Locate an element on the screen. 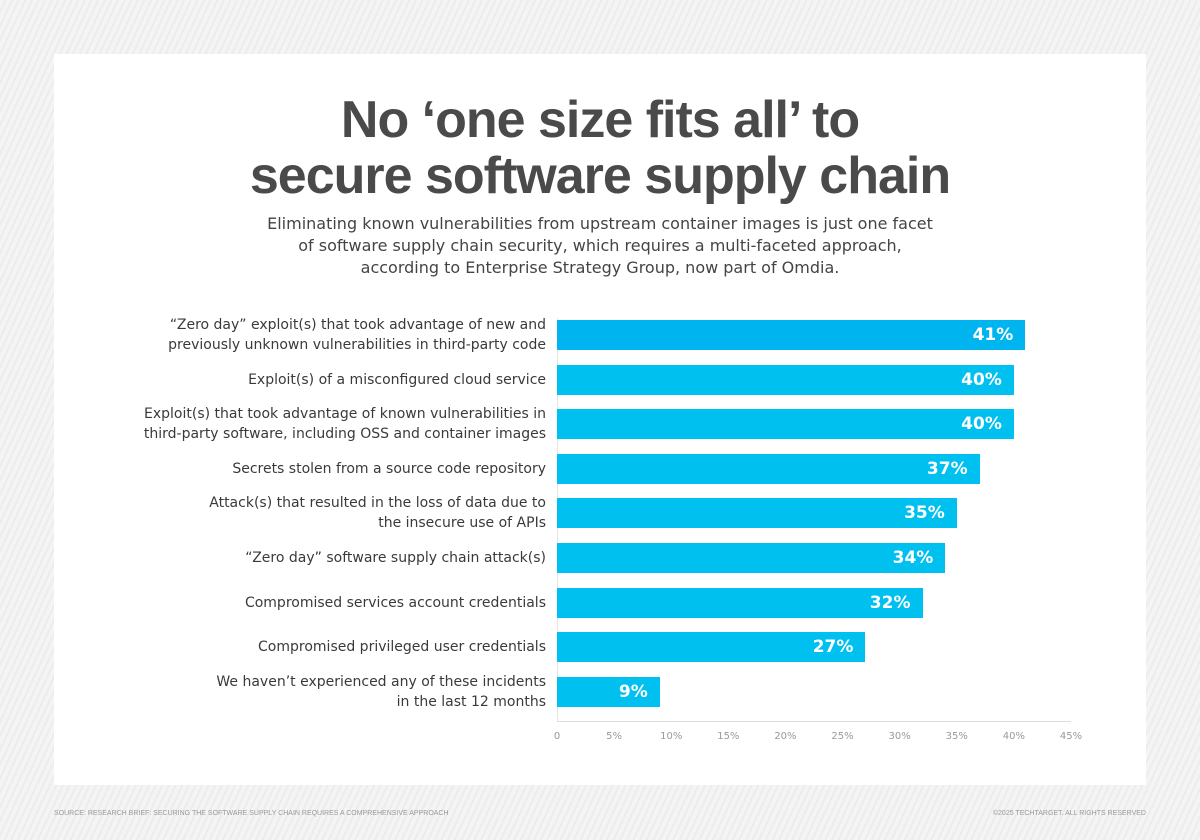 The height and width of the screenshot is (840, 1200). data-label: 32% is located at coordinates (890, 602).